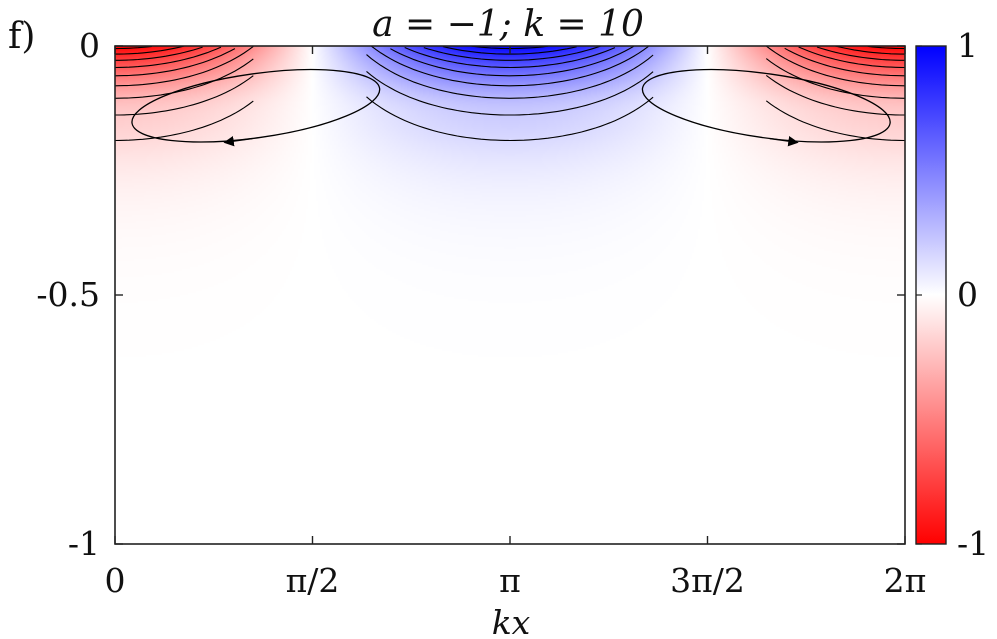  What do you see at coordinates (967, 294) in the screenshot?
I see `colorbar-tick-label-1: 0` at bounding box center [967, 294].